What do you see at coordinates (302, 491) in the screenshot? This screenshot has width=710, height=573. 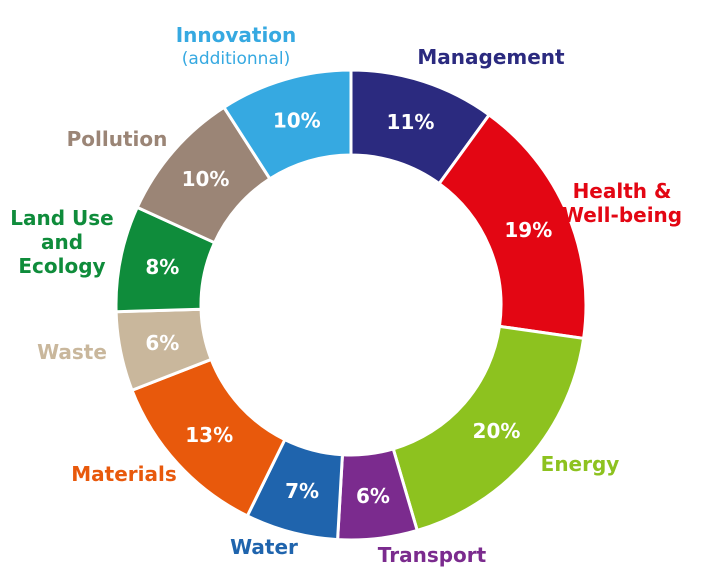 I see `percent-label-water: 7%` at bounding box center [302, 491].